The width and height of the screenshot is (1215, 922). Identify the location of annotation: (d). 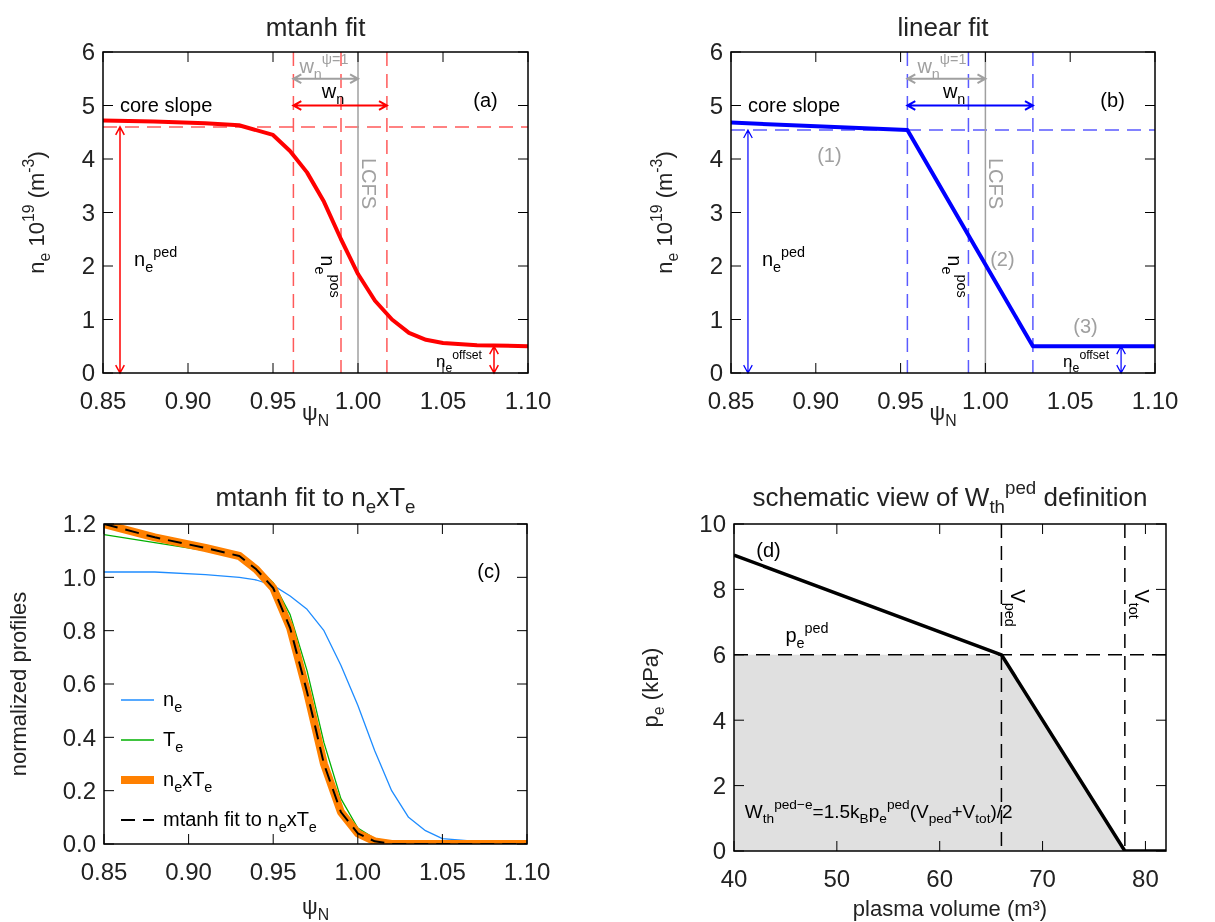
(768, 549).